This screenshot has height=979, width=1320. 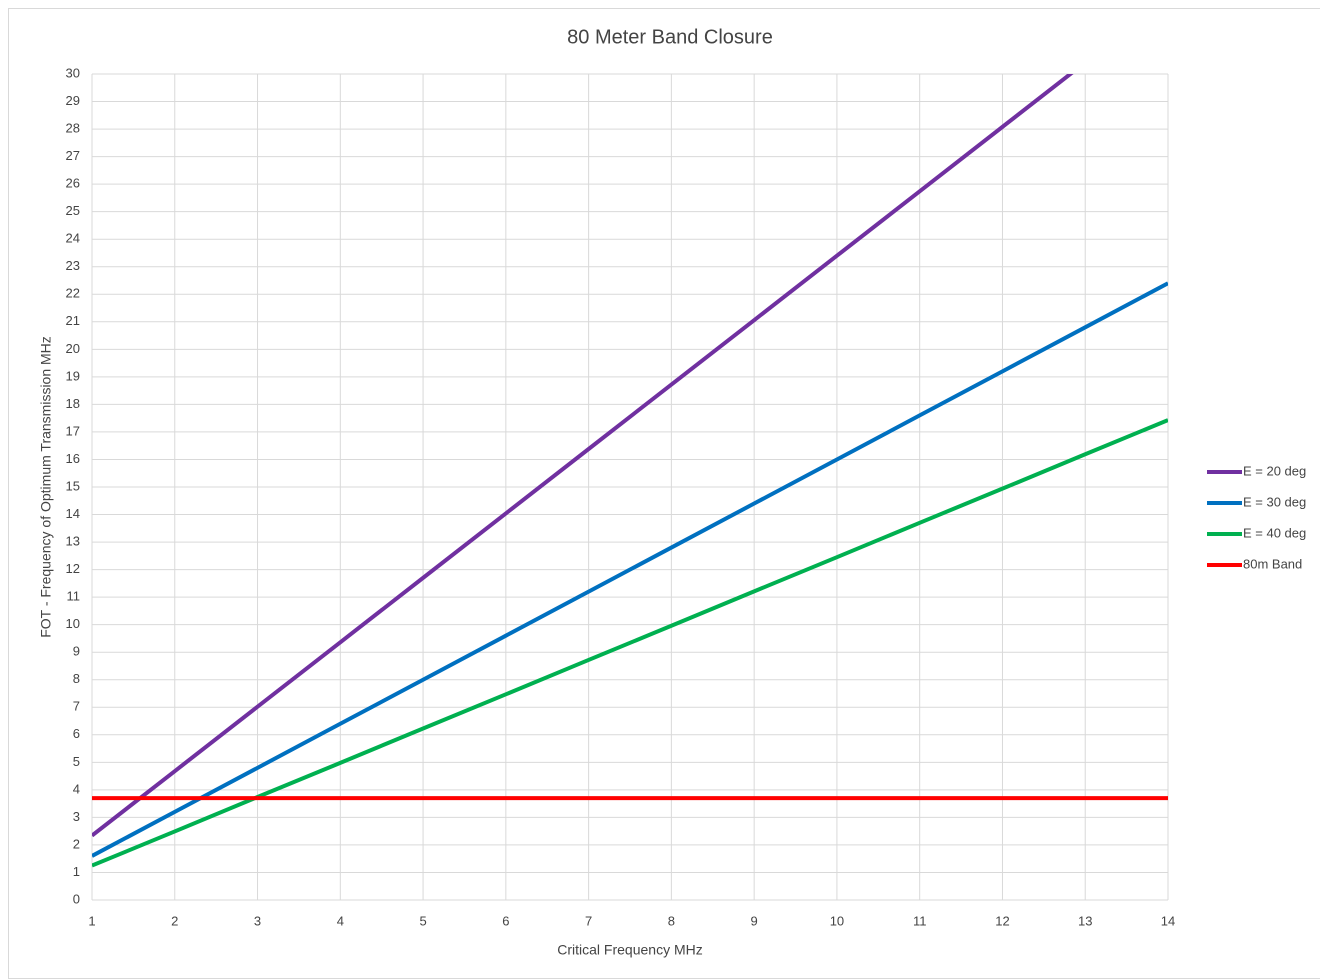 What do you see at coordinates (1274, 501) in the screenshot?
I see `legend-label: E = 30 deg` at bounding box center [1274, 501].